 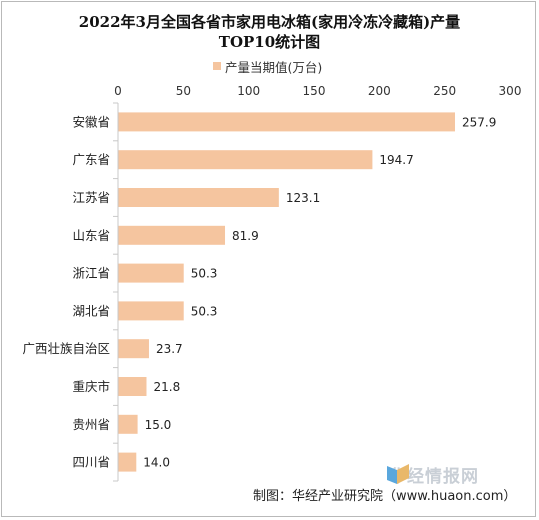 I want to click on source-note: 制图：华经产业研究院（www.huaon.com）, so click(x=385, y=496).